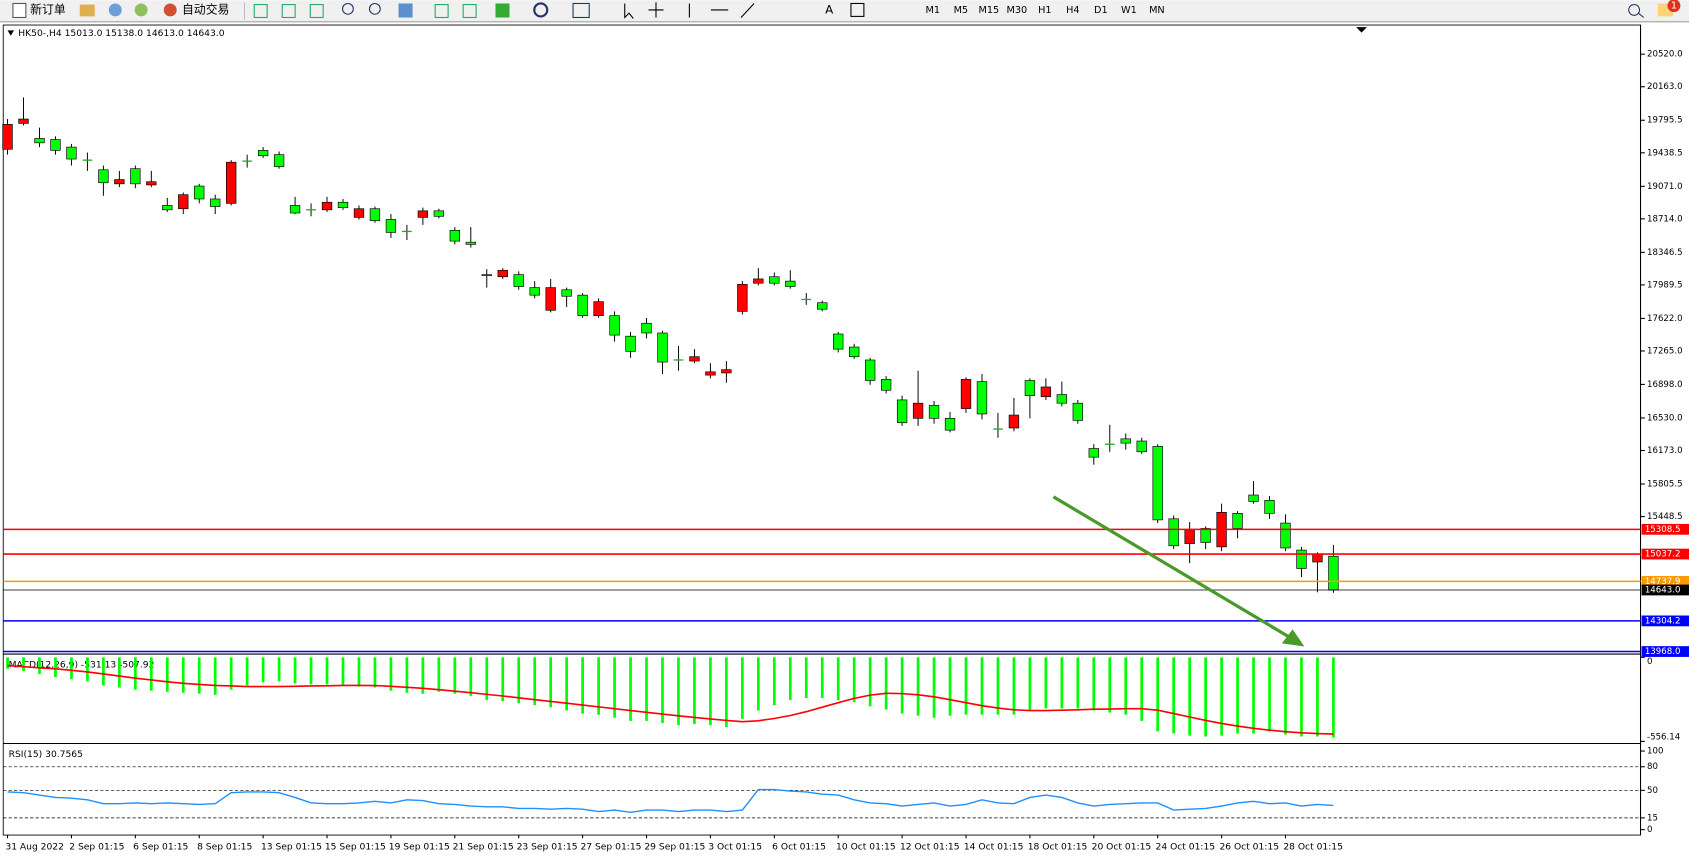  I want to click on cursor-tool, so click(629, 11).